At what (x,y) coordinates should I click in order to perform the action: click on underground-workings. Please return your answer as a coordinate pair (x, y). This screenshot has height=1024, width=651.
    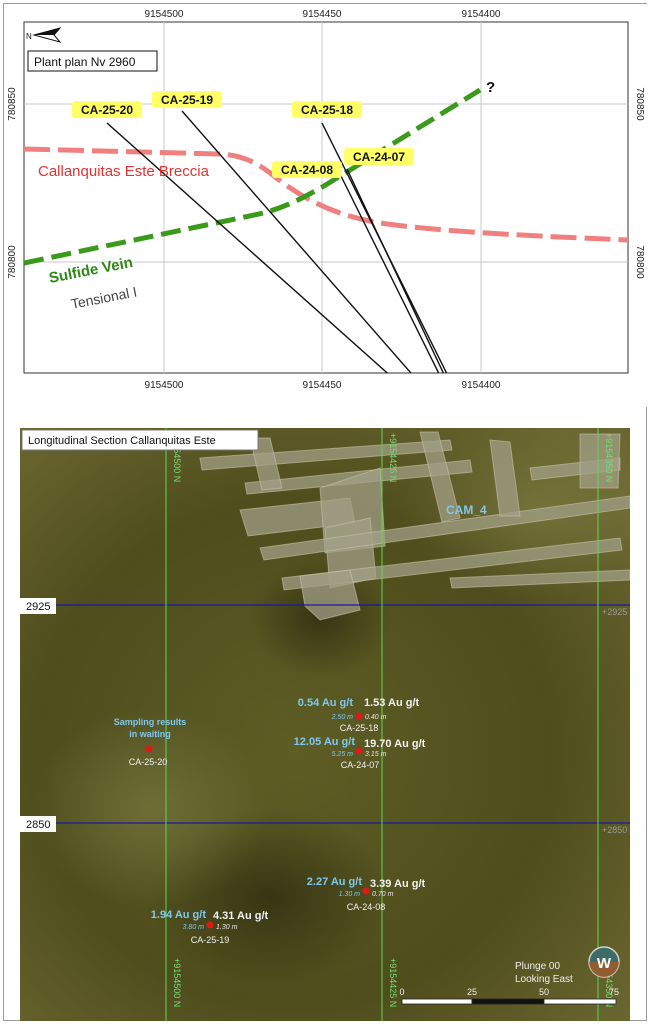
    Looking at the image, I should click on (414, 526).